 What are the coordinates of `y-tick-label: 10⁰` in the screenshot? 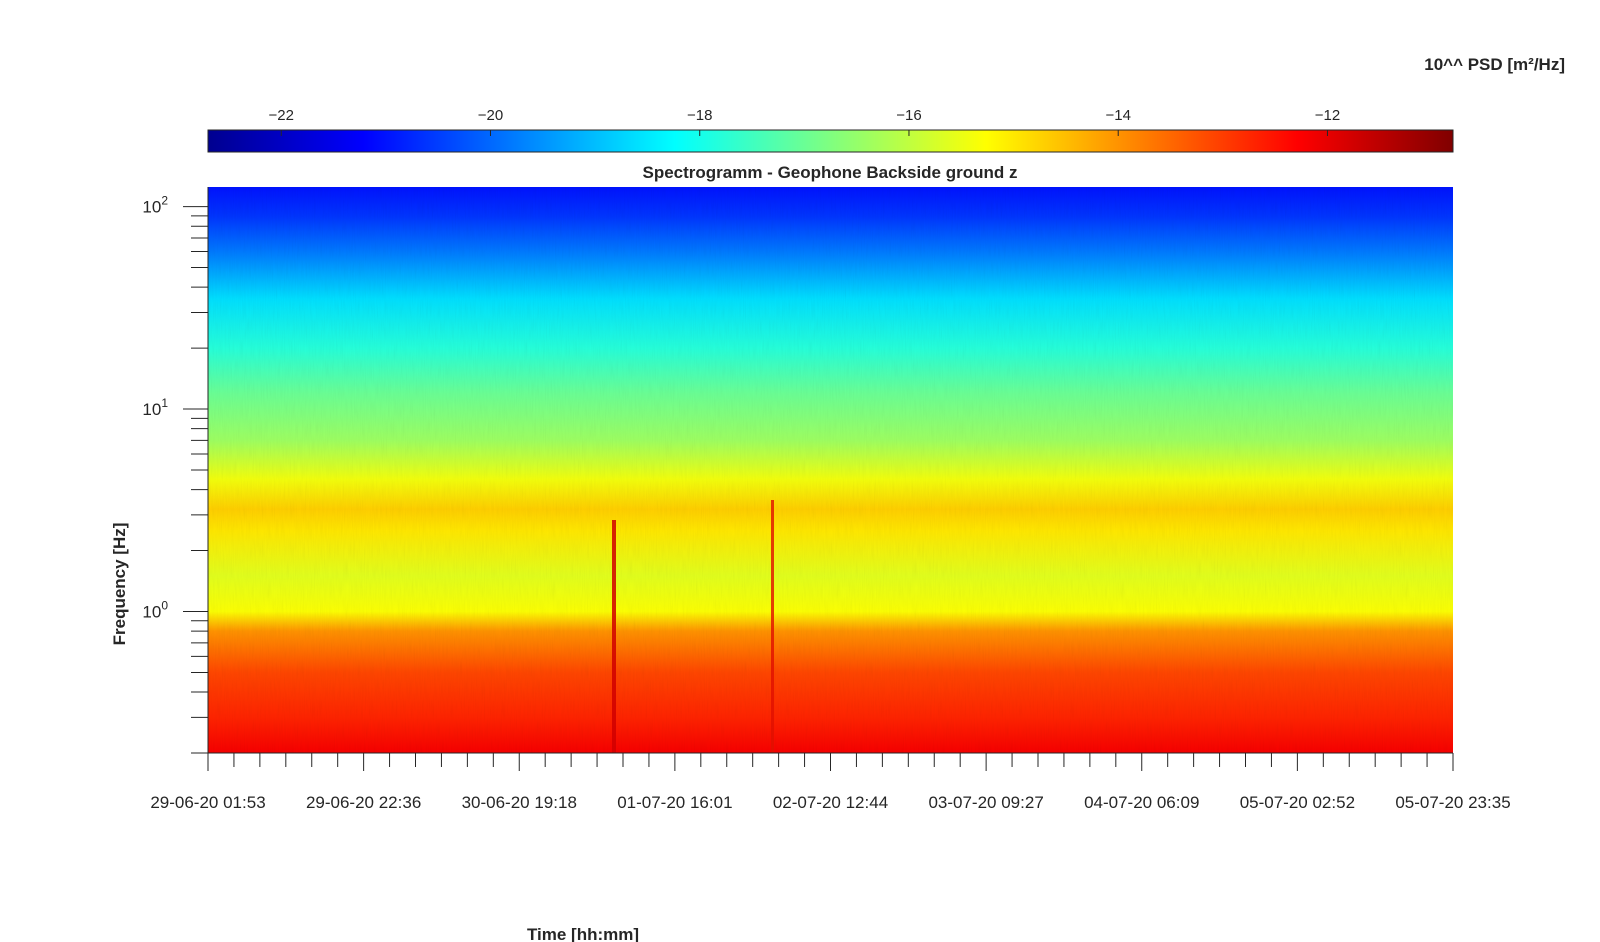 It's located at (155, 610).